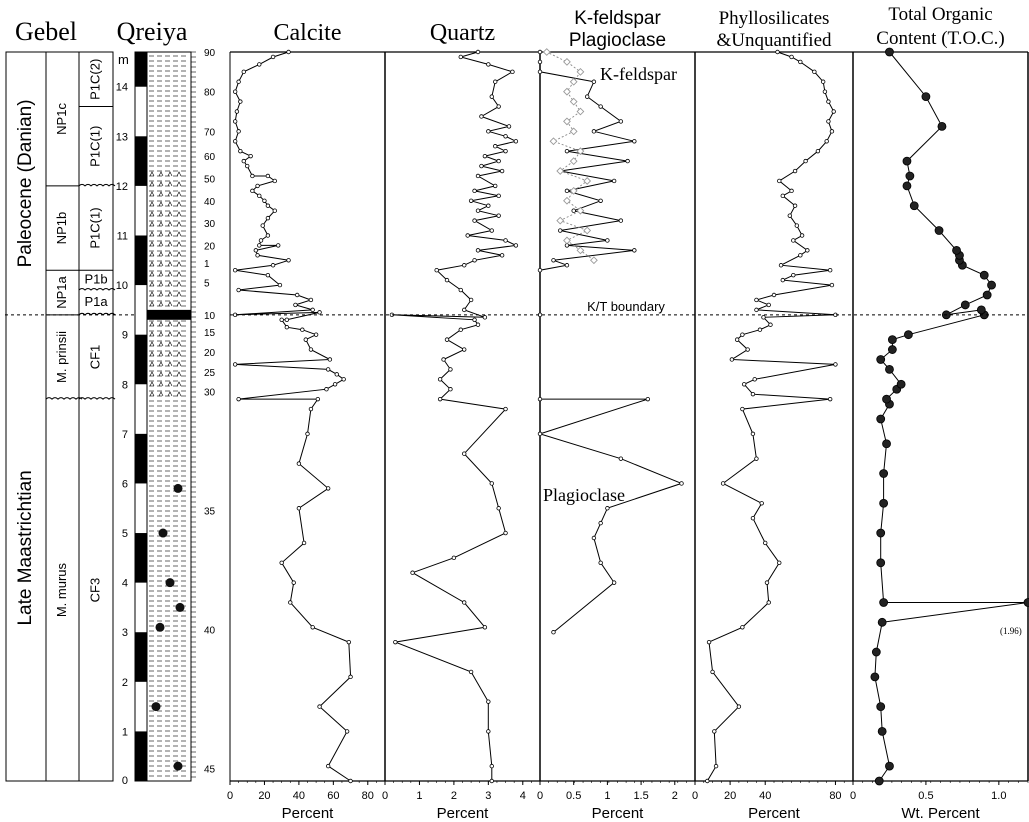 The height and width of the screenshot is (822, 1029). I want to click on zone-label: P1C(1), so click(94, 227).